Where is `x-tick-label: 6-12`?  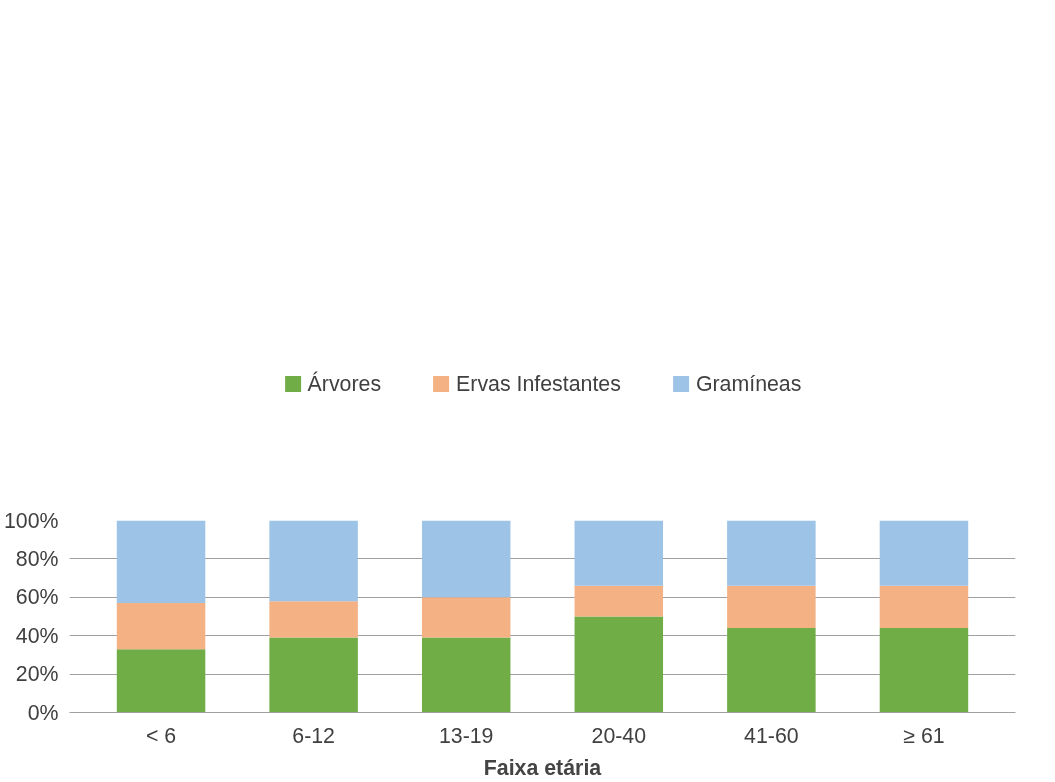
x-tick-label: 6-12 is located at coordinates (313, 735).